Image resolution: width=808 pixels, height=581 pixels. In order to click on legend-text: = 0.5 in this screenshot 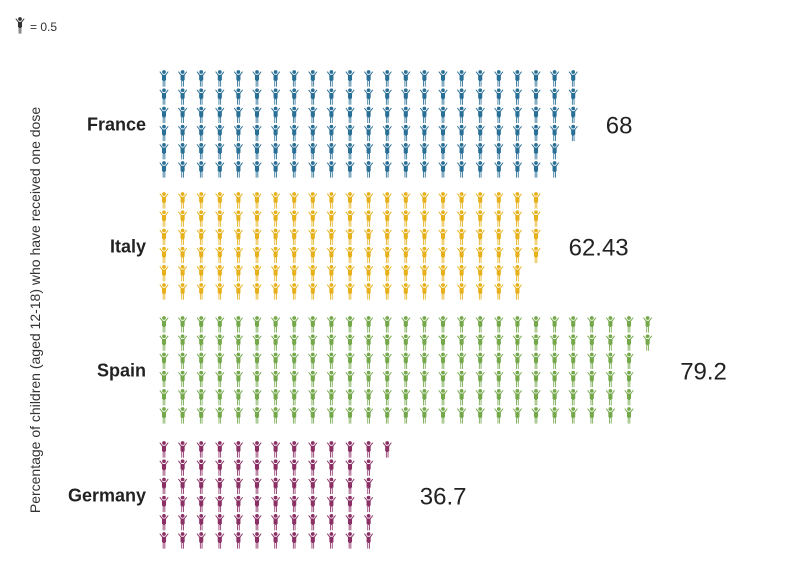, I will do `click(43, 27)`.